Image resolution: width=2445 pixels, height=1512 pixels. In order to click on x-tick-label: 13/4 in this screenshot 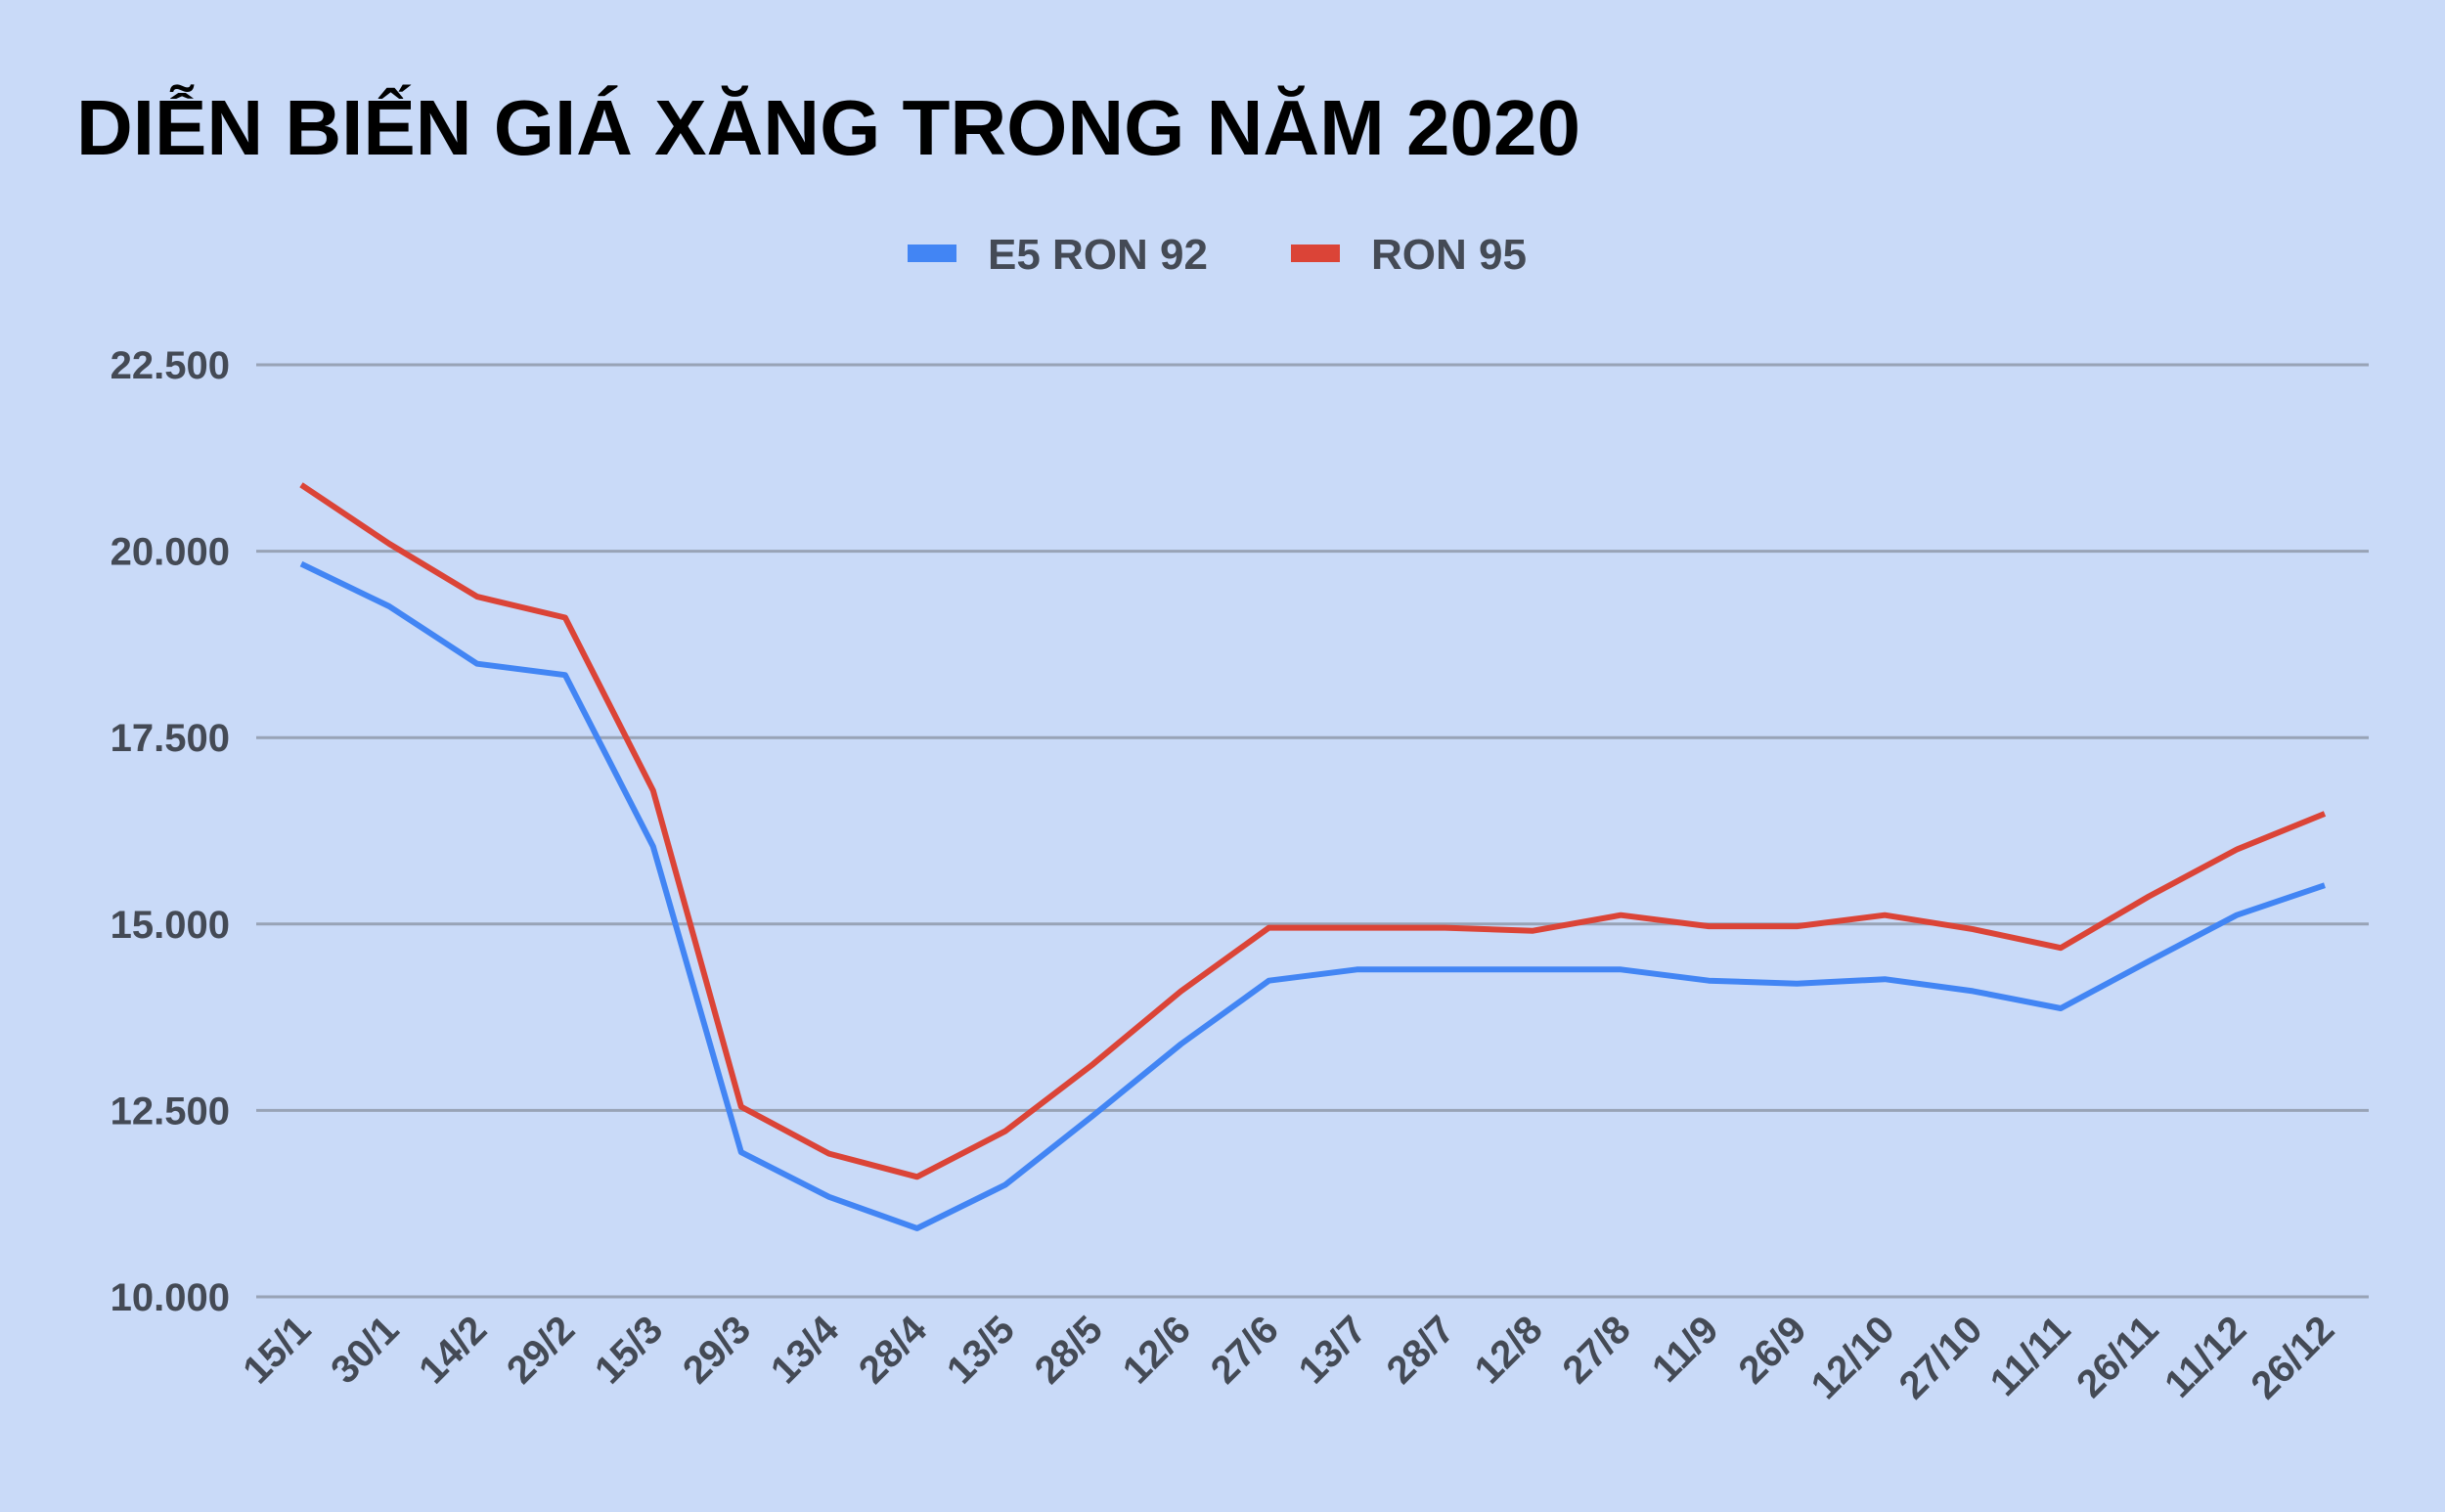, I will do `click(805, 1351)`.